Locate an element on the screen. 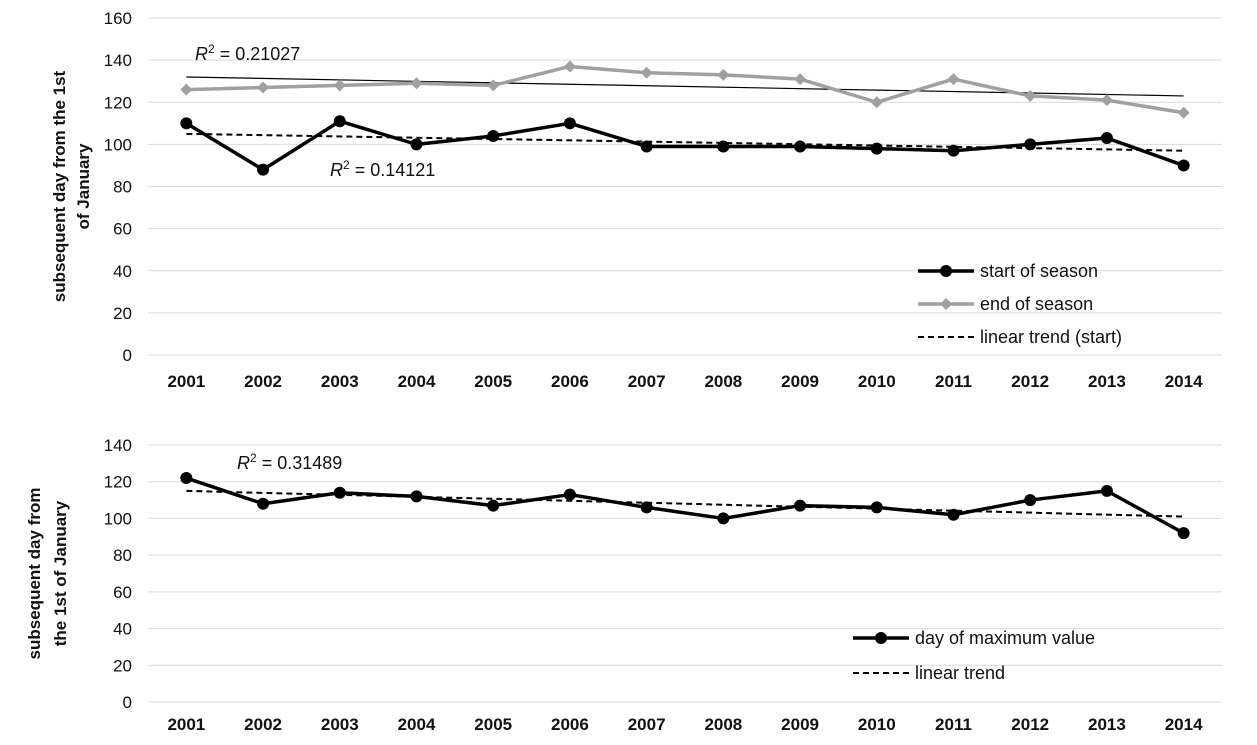 This screenshot has width=1257, height=745. y-tick-label: 80 is located at coordinates (122, 187).